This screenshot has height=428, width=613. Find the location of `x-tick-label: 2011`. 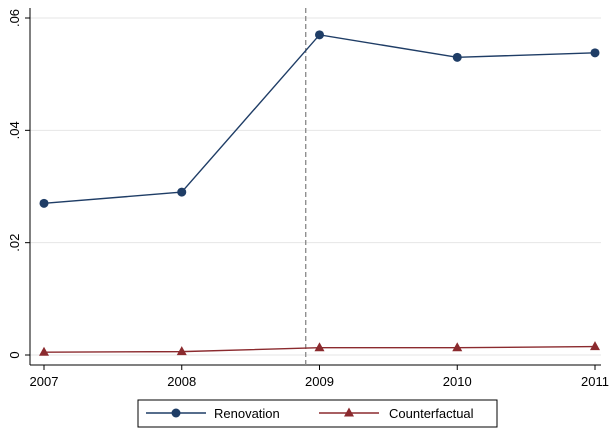

x-tick-label: 2011 is located at coordinates (595, 381).